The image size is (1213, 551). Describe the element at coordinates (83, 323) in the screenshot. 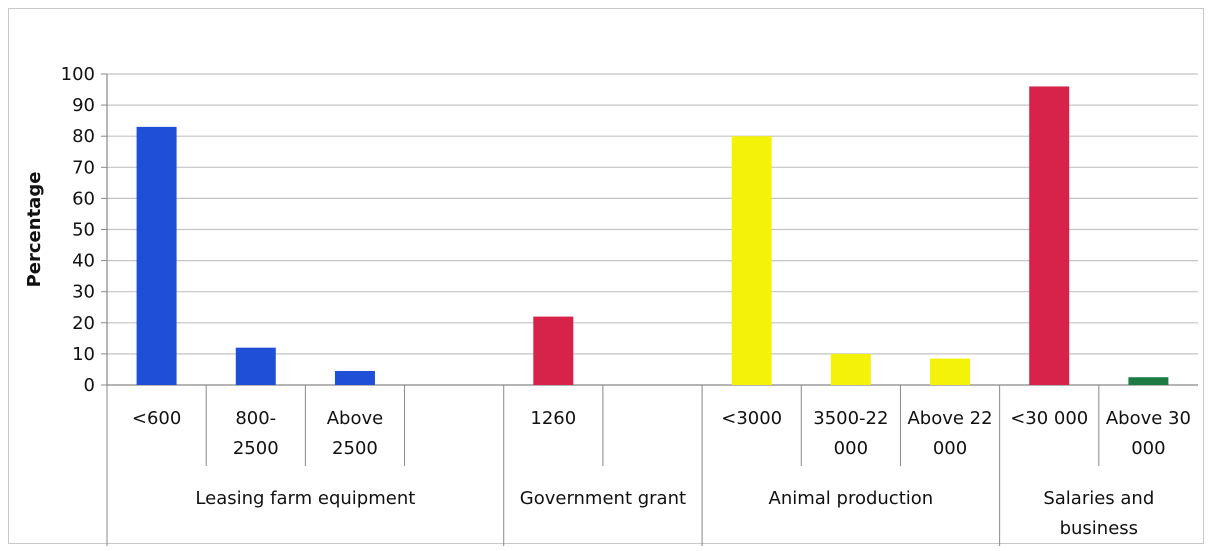

I see `y-tick-label-20: 20` at that location.